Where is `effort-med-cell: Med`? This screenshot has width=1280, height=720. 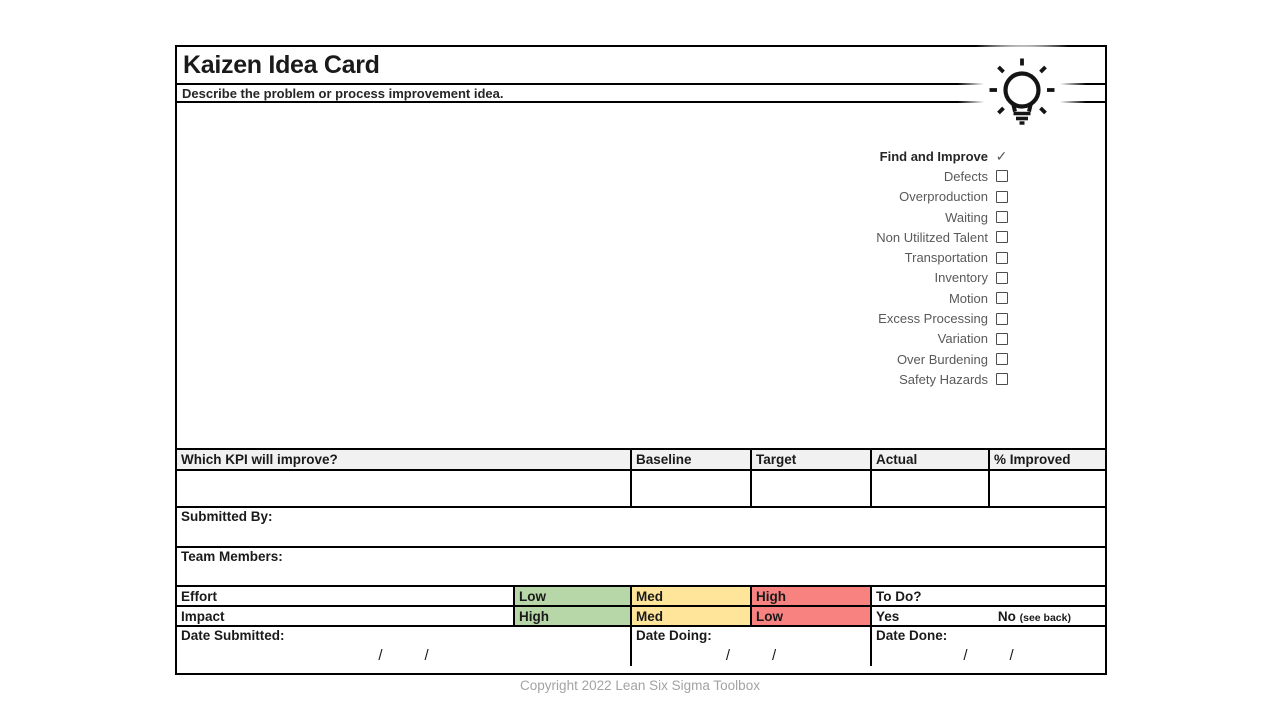
effort-med-cell: Med is located at coordinates (692, 596).